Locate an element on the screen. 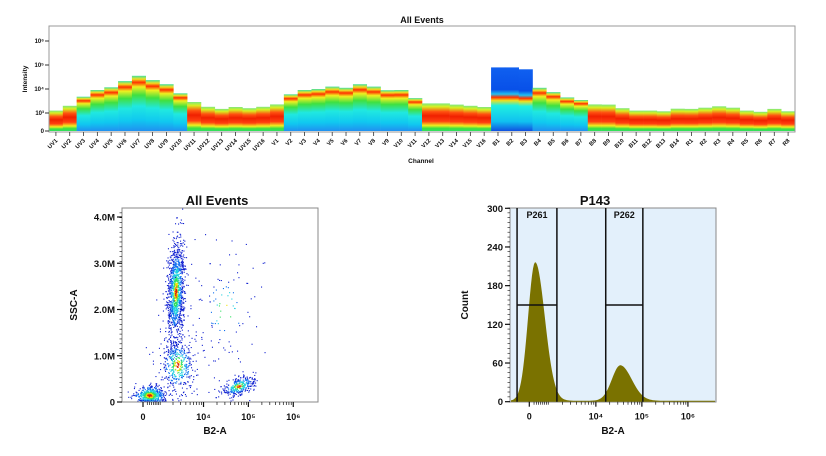  spectrum-x-tick-label: V15 is located at coordinates (468, 144).